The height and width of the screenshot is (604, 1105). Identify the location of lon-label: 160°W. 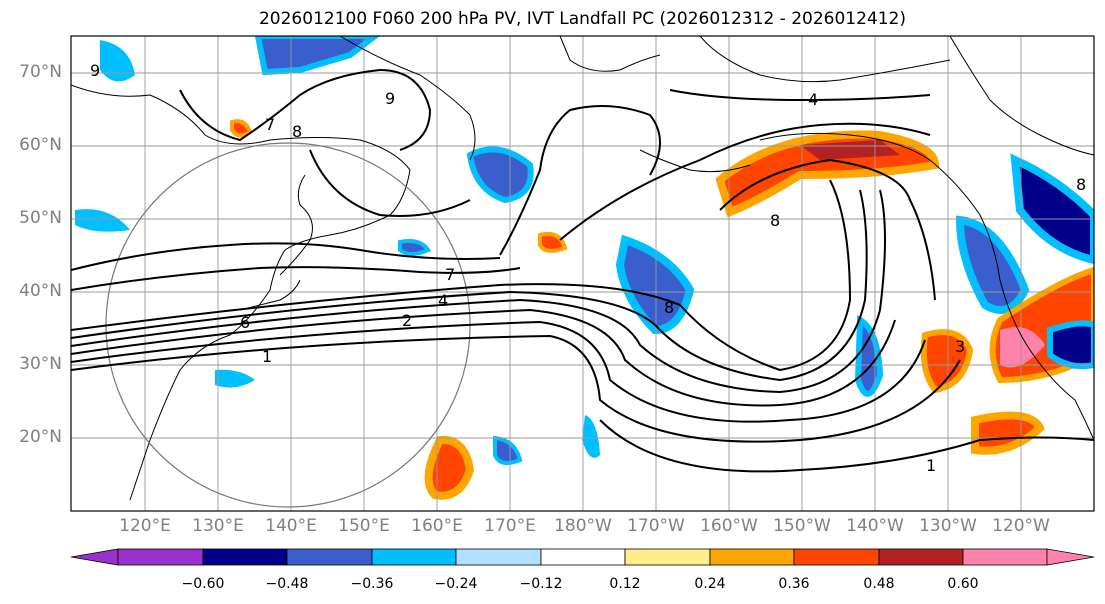
(729, 526).